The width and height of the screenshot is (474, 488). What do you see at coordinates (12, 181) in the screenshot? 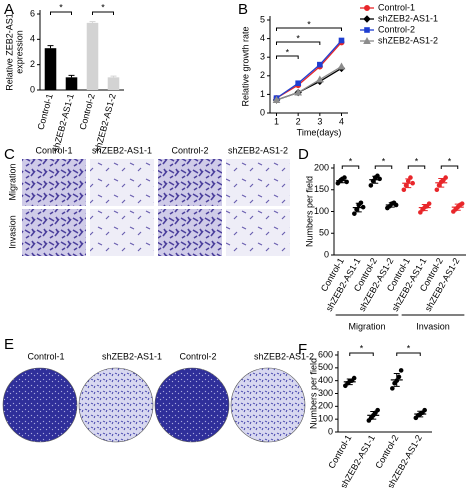
I see `row-label: Migration` at bounding box center [12, 181].